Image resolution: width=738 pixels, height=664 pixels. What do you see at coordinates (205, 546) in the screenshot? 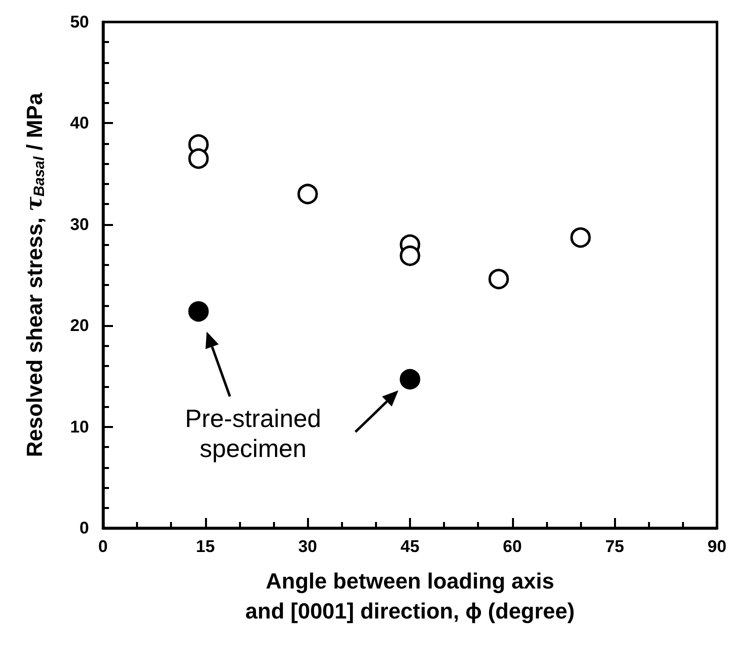
I see `x-tick-label: 15` at bounding box center [205, 546].